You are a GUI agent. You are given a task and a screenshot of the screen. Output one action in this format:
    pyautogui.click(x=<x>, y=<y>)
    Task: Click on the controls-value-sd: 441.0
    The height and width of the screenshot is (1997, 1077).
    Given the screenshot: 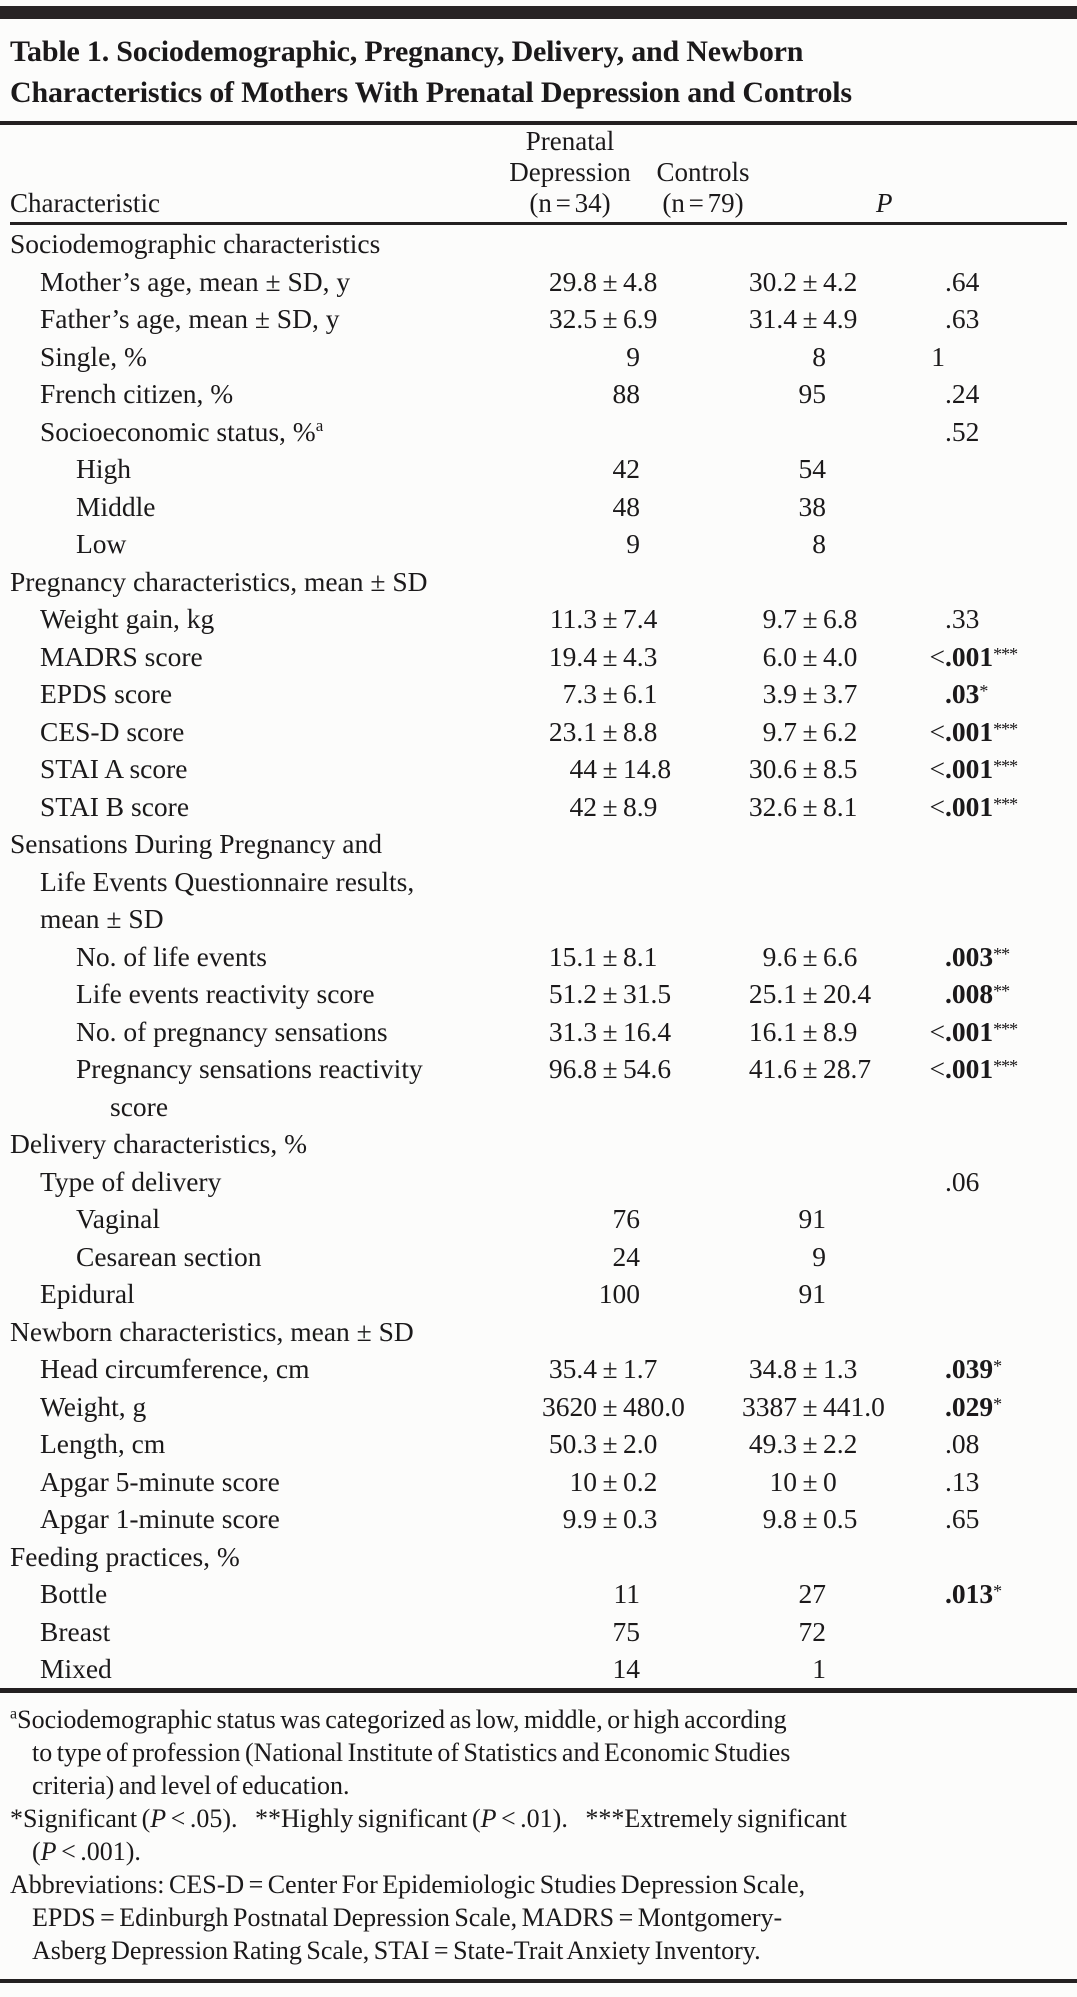 What is the action you would take?
    pyautogui.click(x=854, y=1406)
    